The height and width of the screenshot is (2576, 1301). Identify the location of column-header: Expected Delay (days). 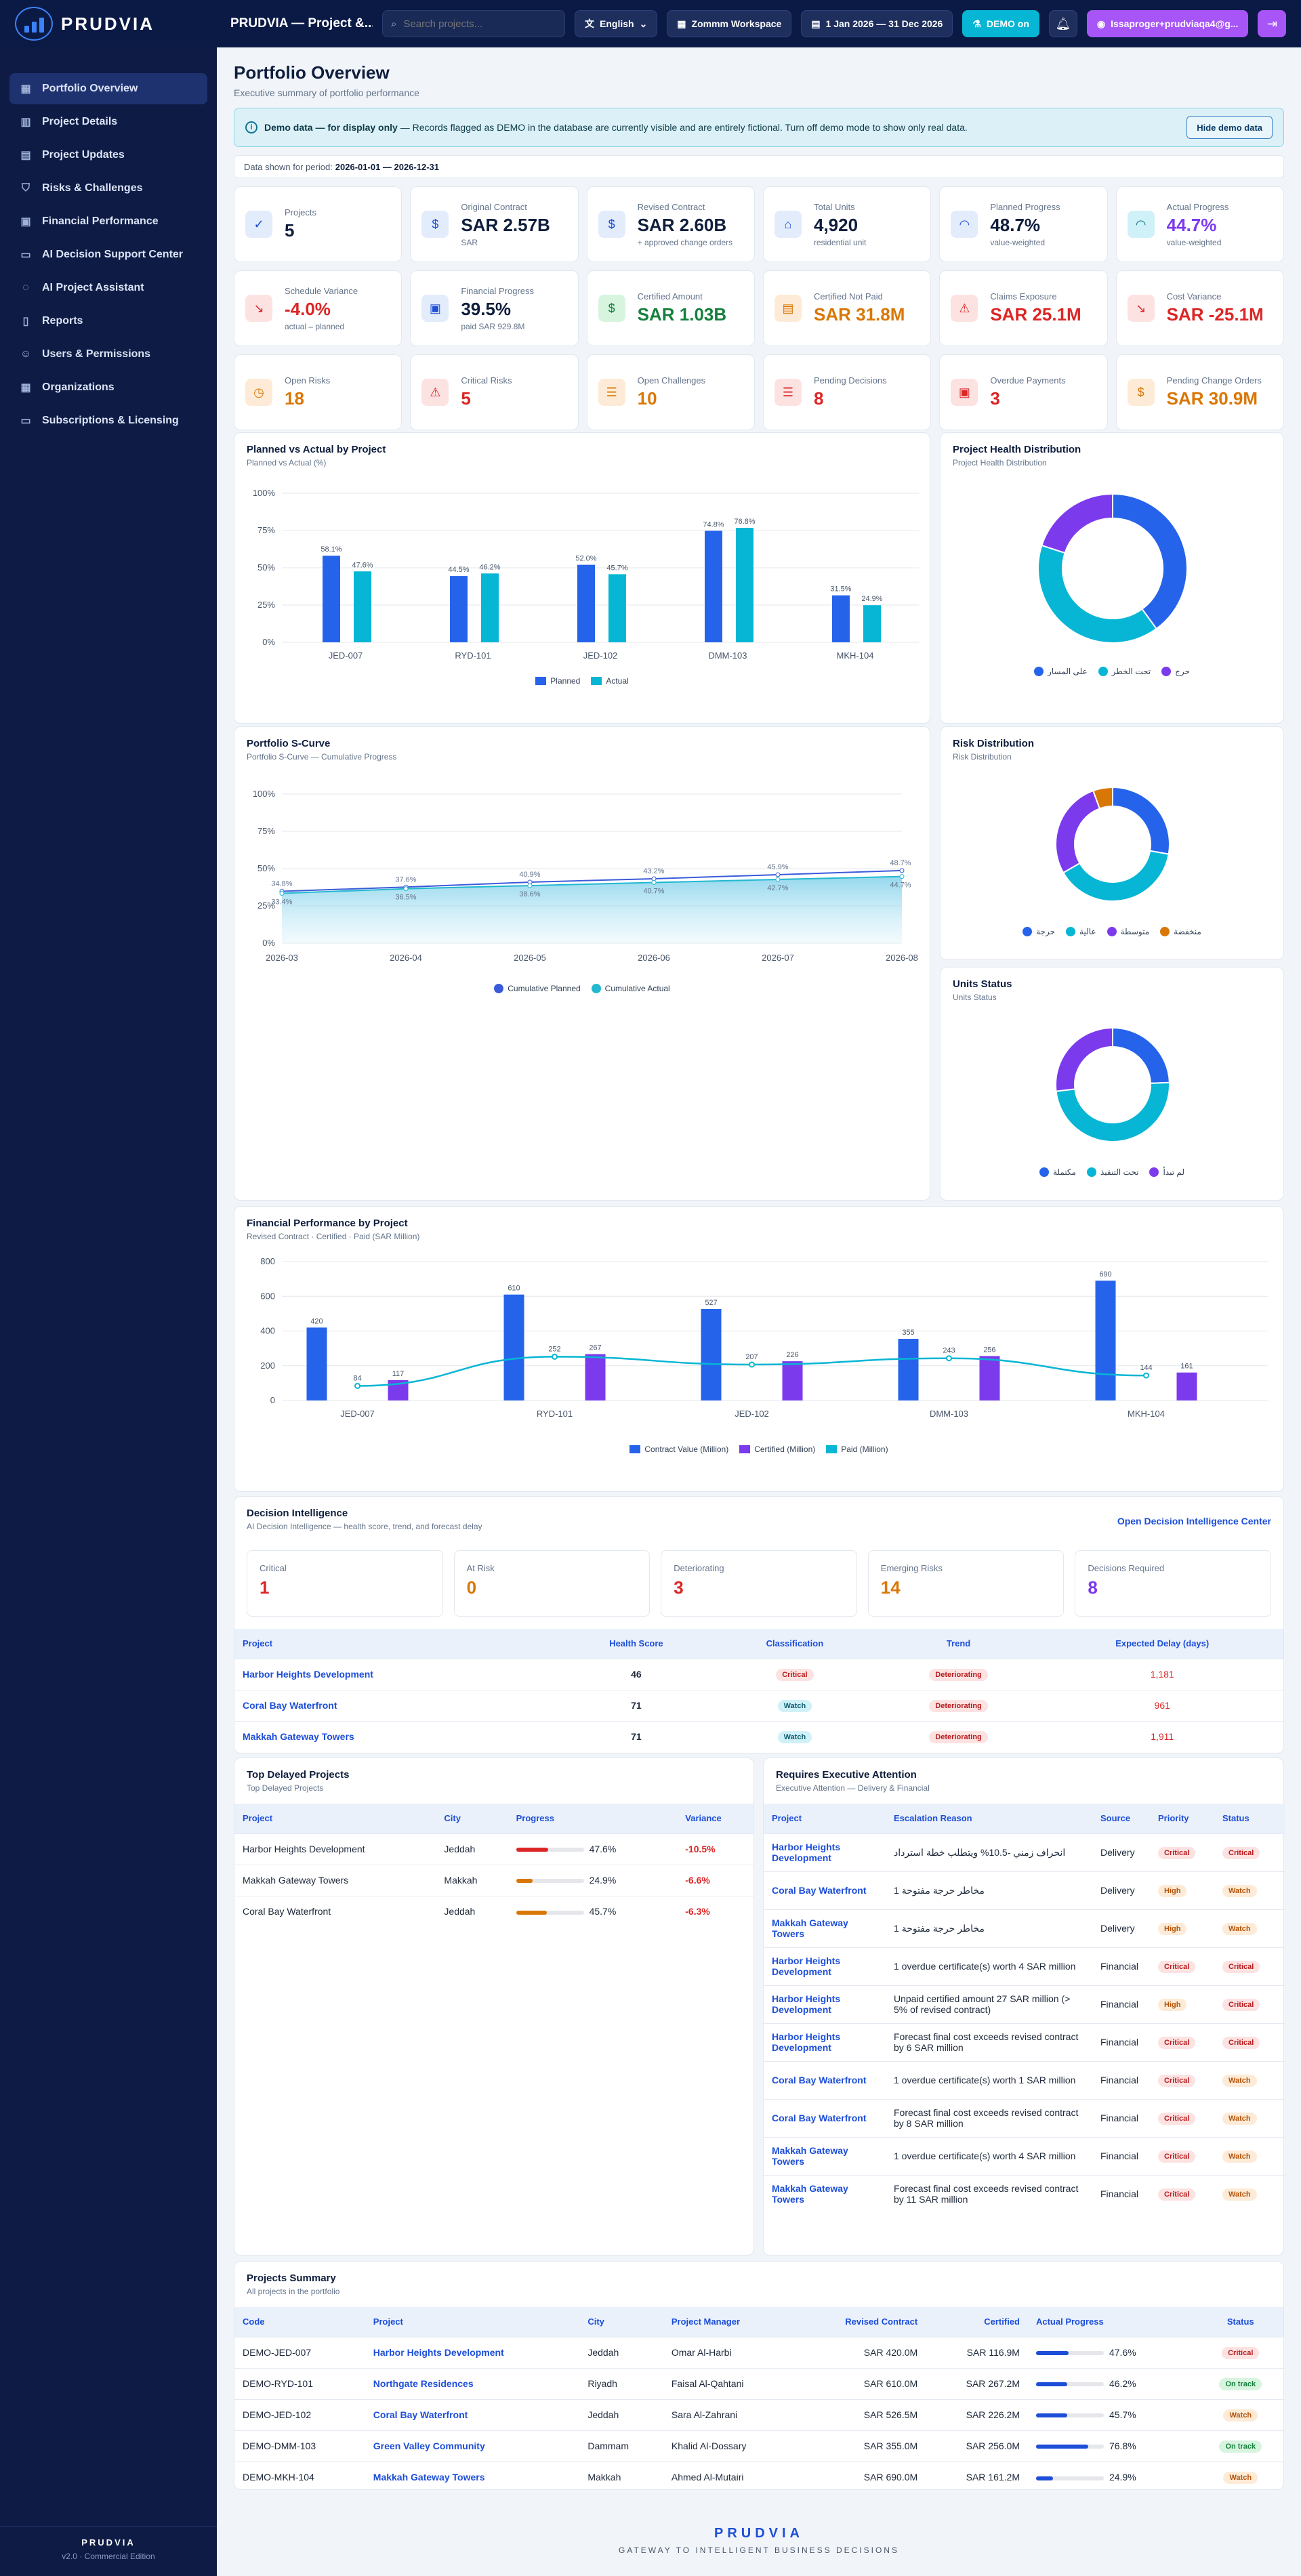
(1162, 1644).